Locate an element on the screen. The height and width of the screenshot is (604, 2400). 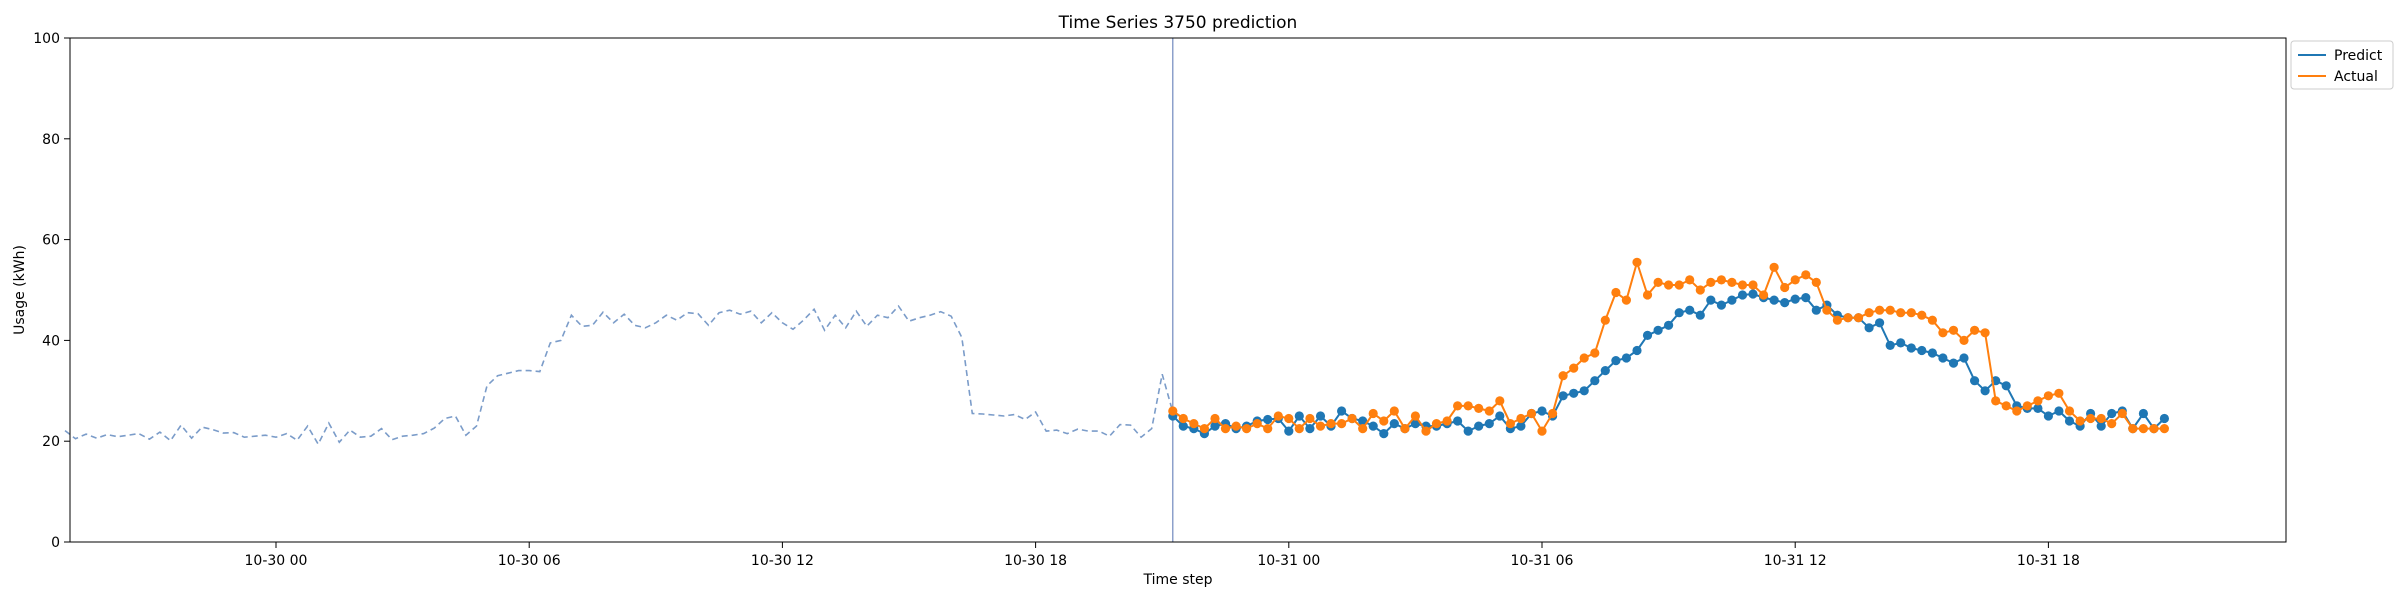
legend-actual-label: Actual is located at coordinates (2356, 77).